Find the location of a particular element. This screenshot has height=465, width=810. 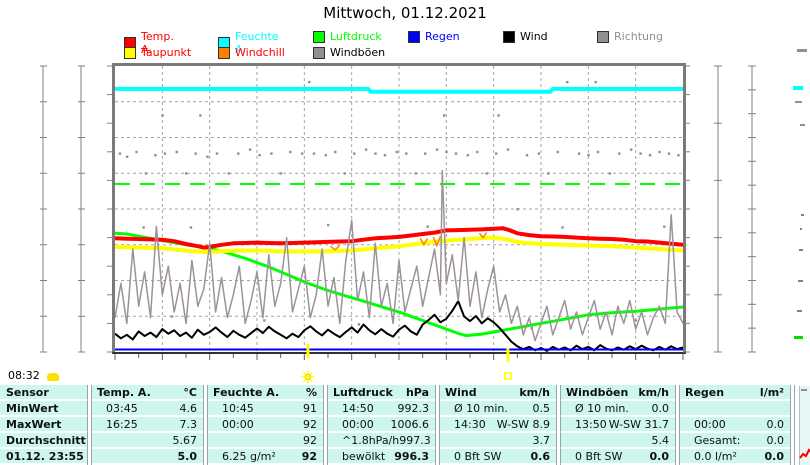

table-cell: 00:00 1006.6 is located at coordinates (381, 425).